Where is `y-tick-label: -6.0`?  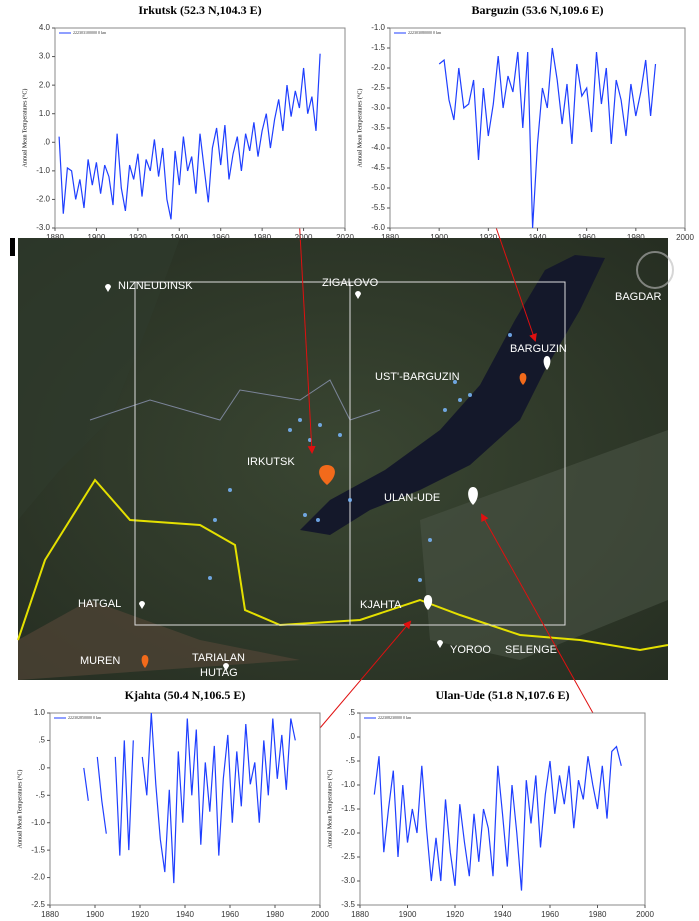
y-tick-label: -6.0 is located at coordinates (378, 227).